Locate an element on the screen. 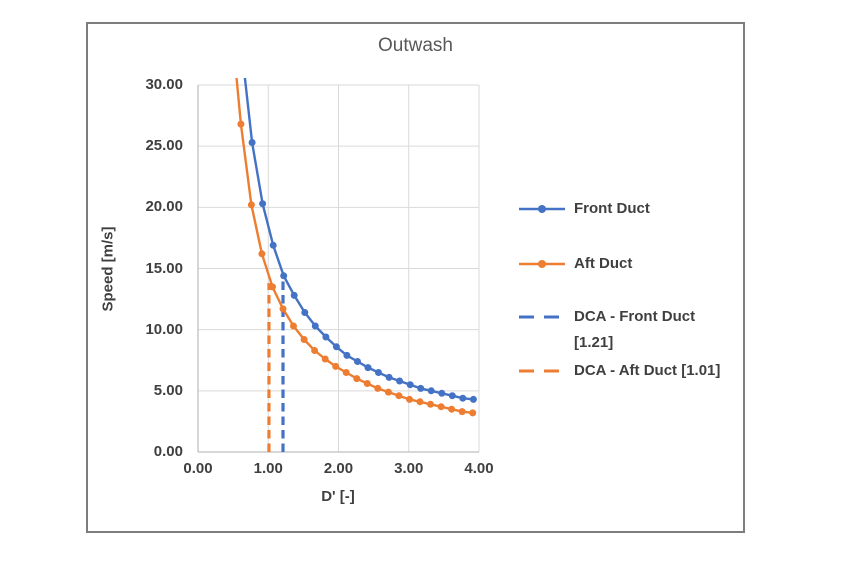 This screenshot has height=564, width=846. x-tick-label: 4.00 is located at coordinates (479, 468).